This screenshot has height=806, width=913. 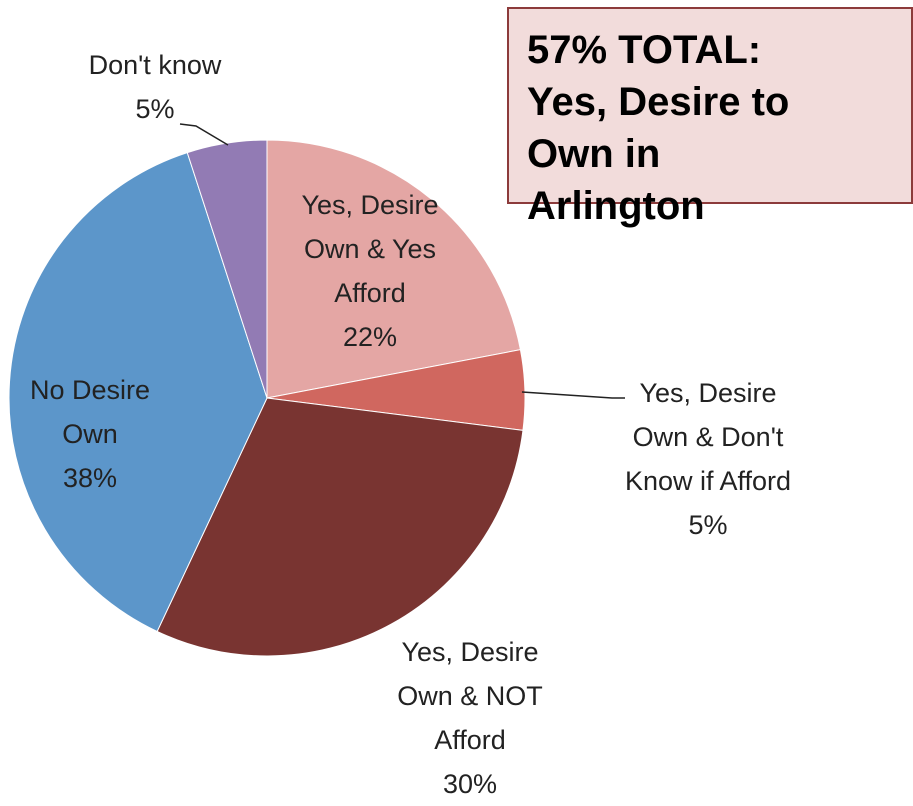 I want to click on category-label: No Desire Own, so click(x=90, y=412).